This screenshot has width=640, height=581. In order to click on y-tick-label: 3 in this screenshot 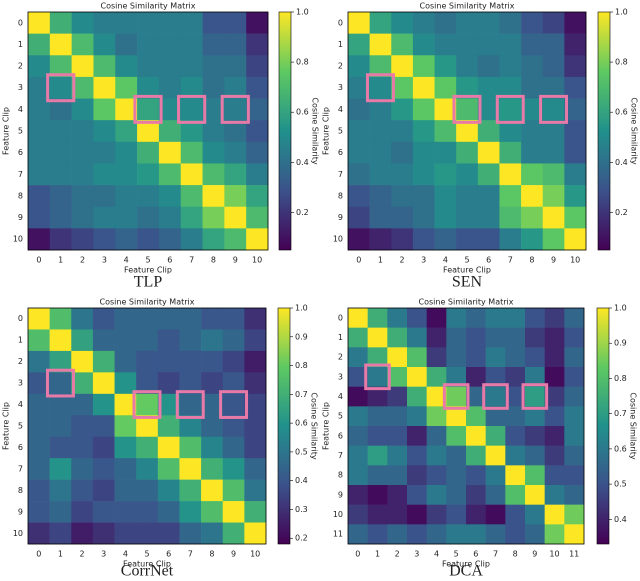, I will do `click(340, 87)`.